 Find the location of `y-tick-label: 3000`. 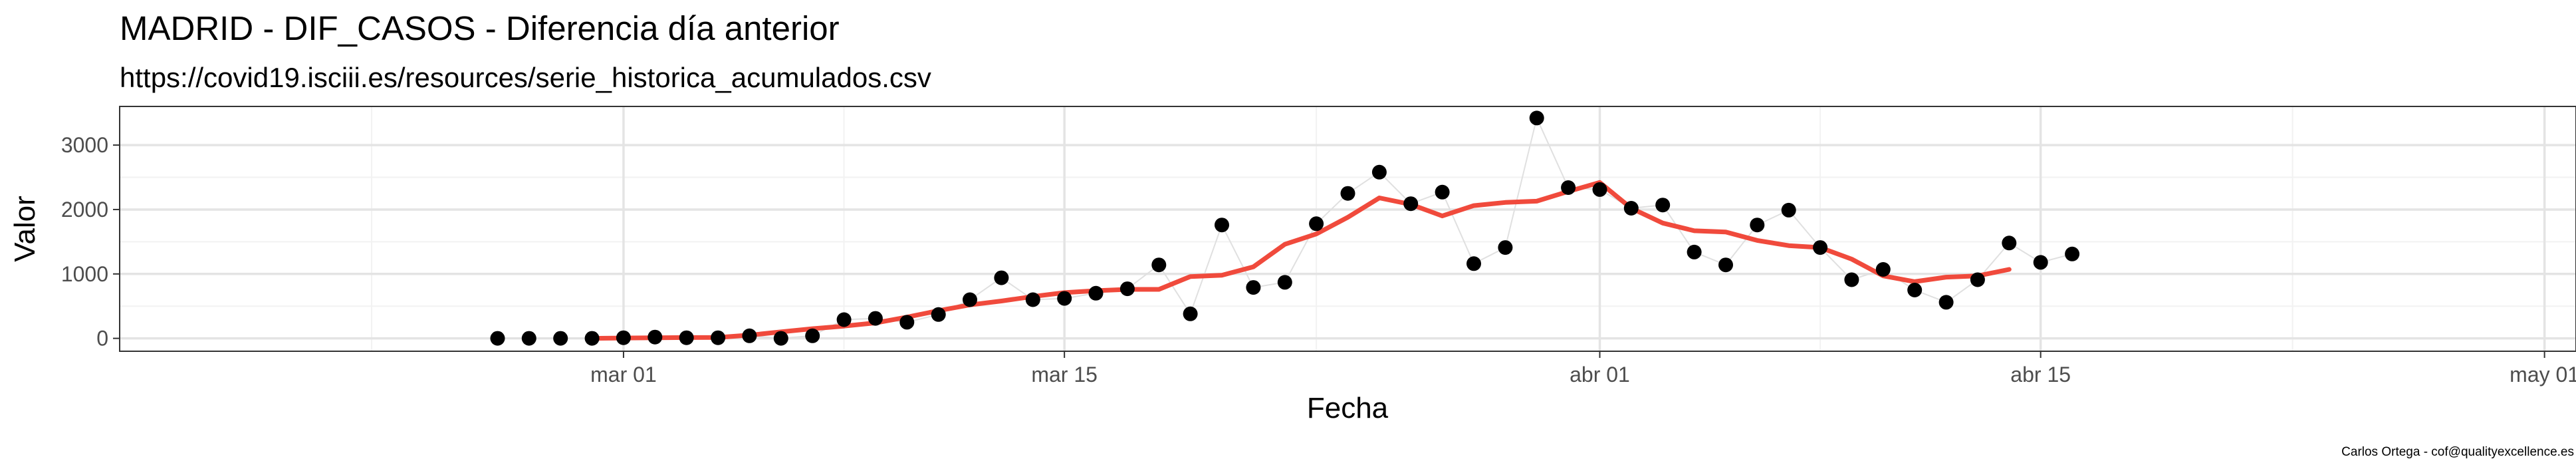

y-tick-label: 3000 is located at coordinates (84, 145).